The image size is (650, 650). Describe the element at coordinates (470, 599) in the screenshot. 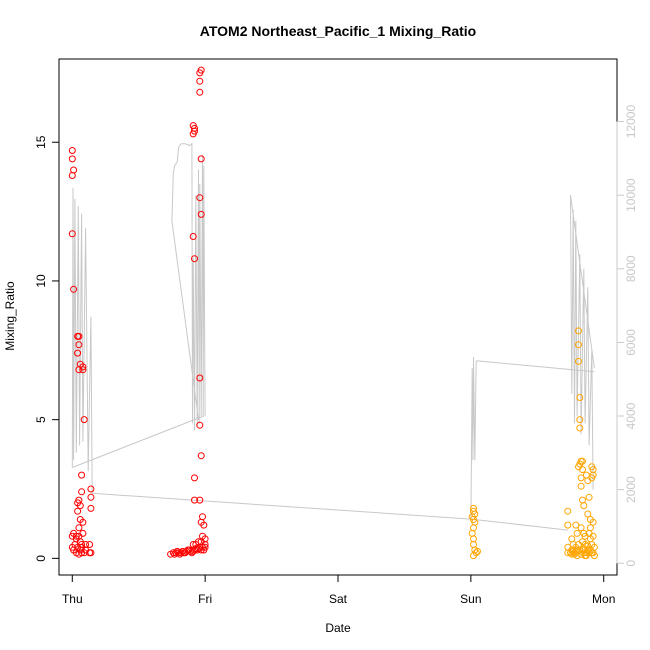

I see `x-tick-label: Sun` at that location.